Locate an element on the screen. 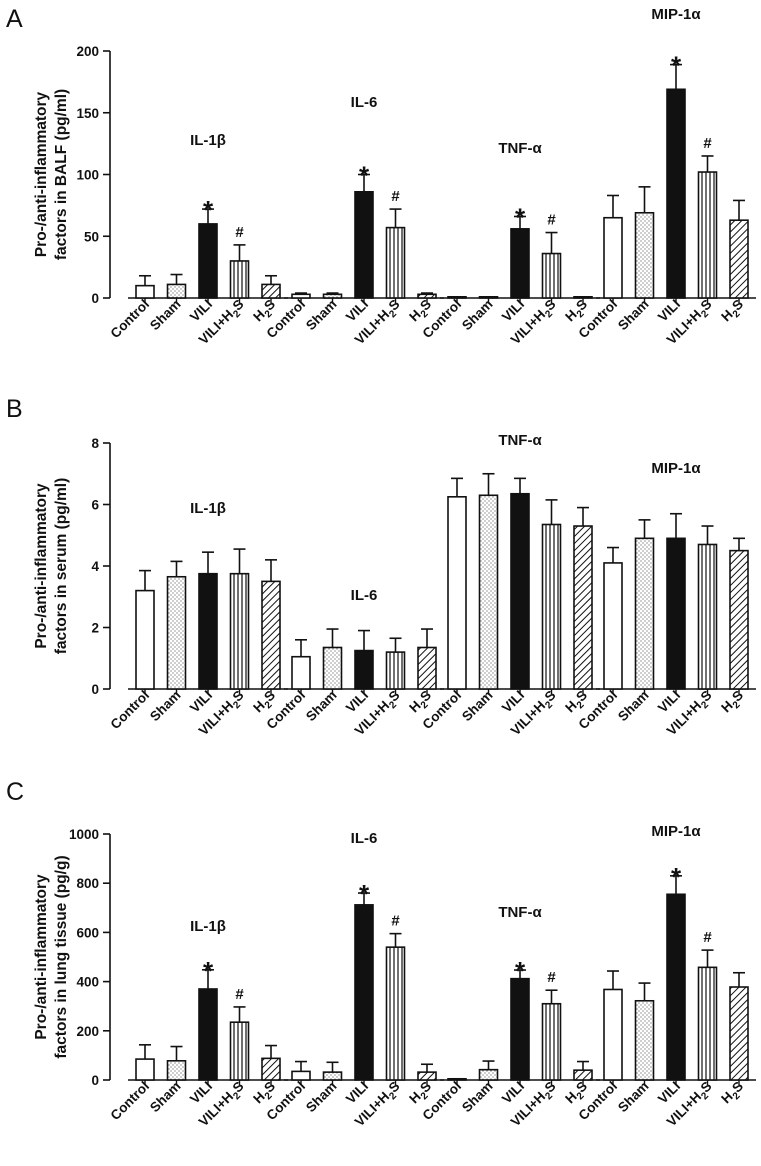 This screenshot has width=761, height=1166. panel-letter: A is located at coordinates (14, 19).